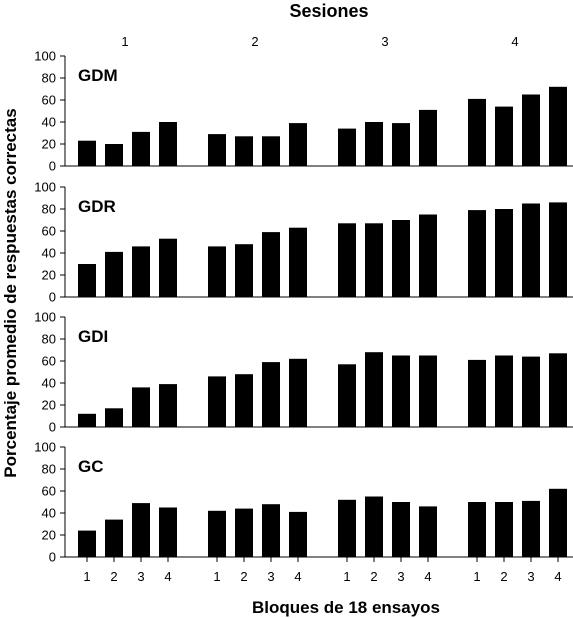 The image size is (573, 618). Describe the element at coordinates (97, 206) in the screenshot. I see `group-label-gdr: GDR` at that location.